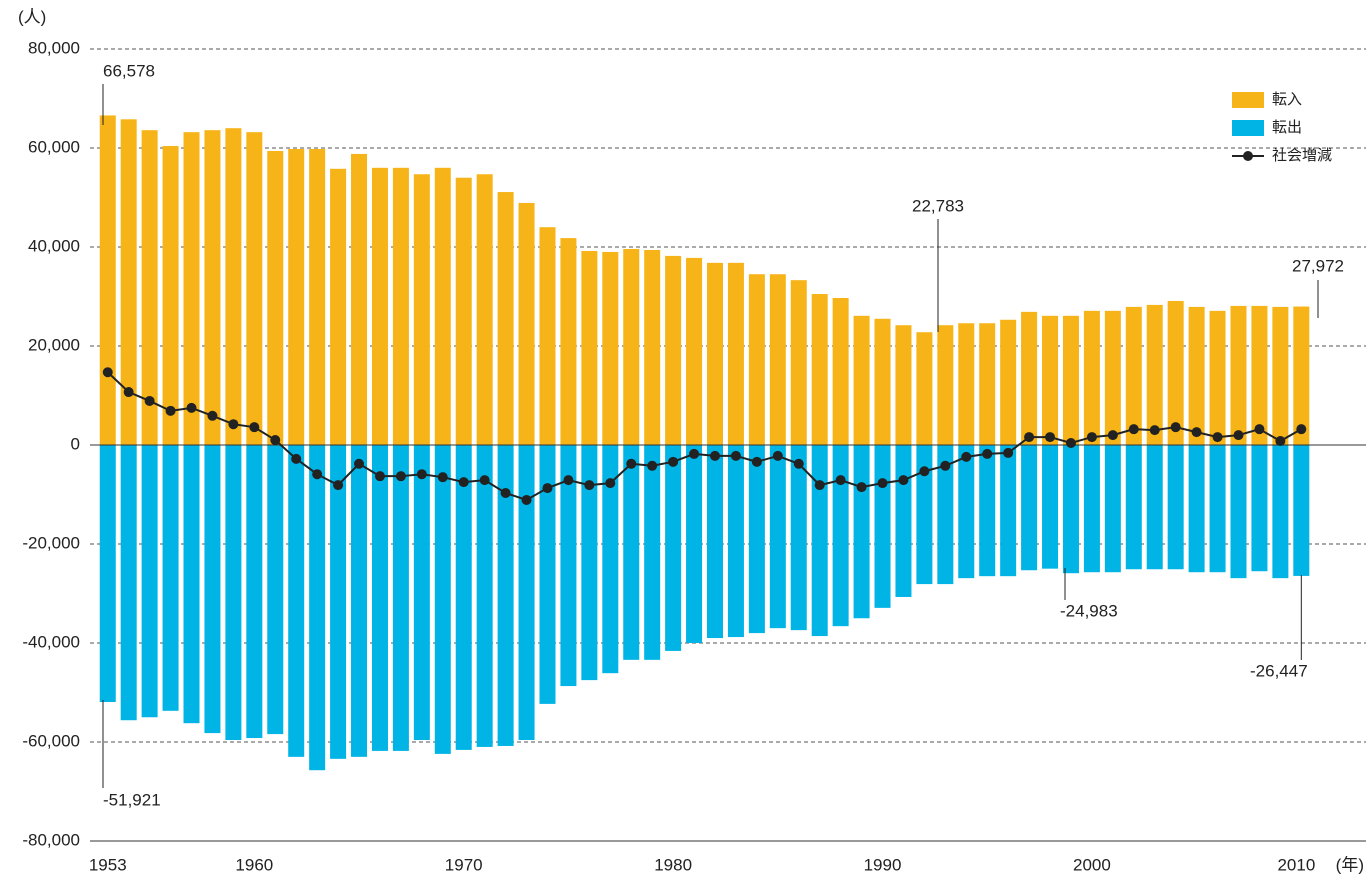 This screenshot has width=1366, height=884. What do you see at coordinates (132, 799) in the screenshot?
I see `data-label: -51,921` at bounding box center [132, 799].